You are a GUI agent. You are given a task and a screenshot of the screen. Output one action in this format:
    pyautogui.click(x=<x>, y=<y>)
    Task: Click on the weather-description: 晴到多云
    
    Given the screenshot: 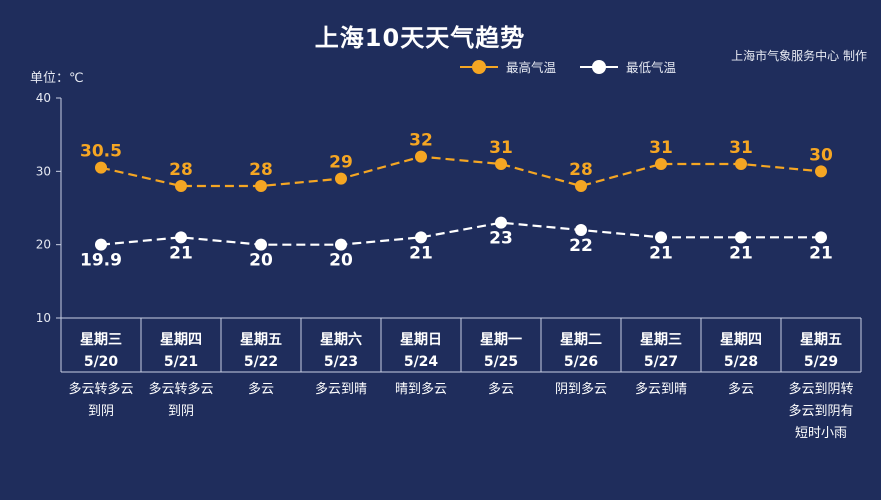 What is the action you would take?
    pyautogui.click(x=421, y=389)
    